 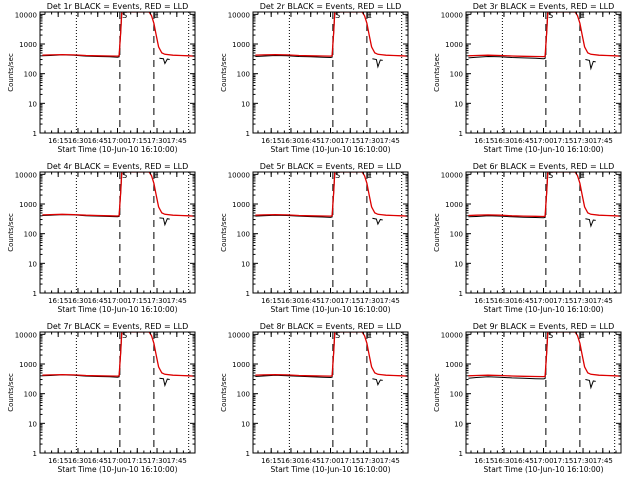 I want to click on chart-title: Det 6r BLACK = Events, RED = LLD, so click(x=544, y=166).